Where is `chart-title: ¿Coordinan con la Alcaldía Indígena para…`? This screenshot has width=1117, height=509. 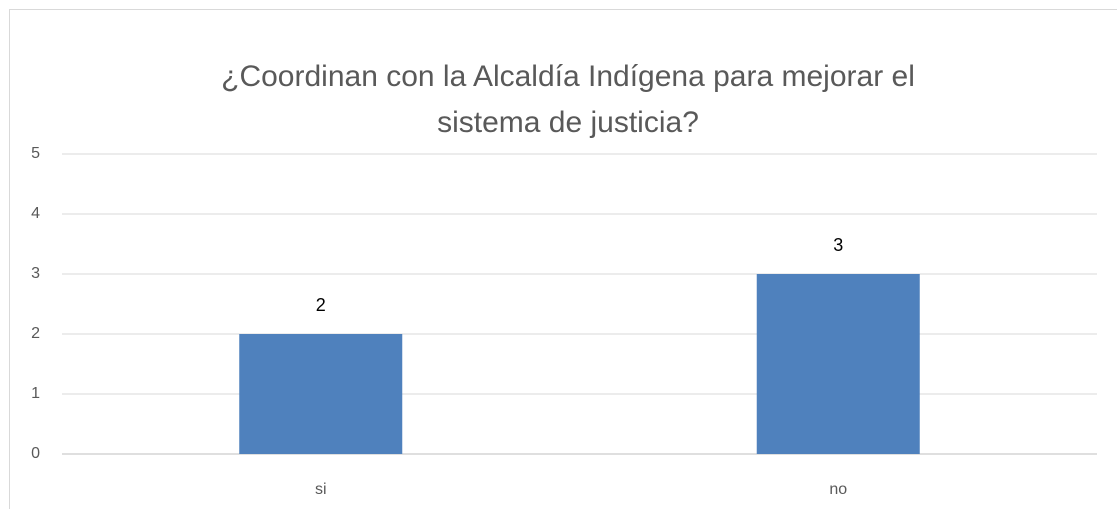 chart-title: ¿Coordinan con la Alcaldía Indígena para… is located at coordinates (568, 76).